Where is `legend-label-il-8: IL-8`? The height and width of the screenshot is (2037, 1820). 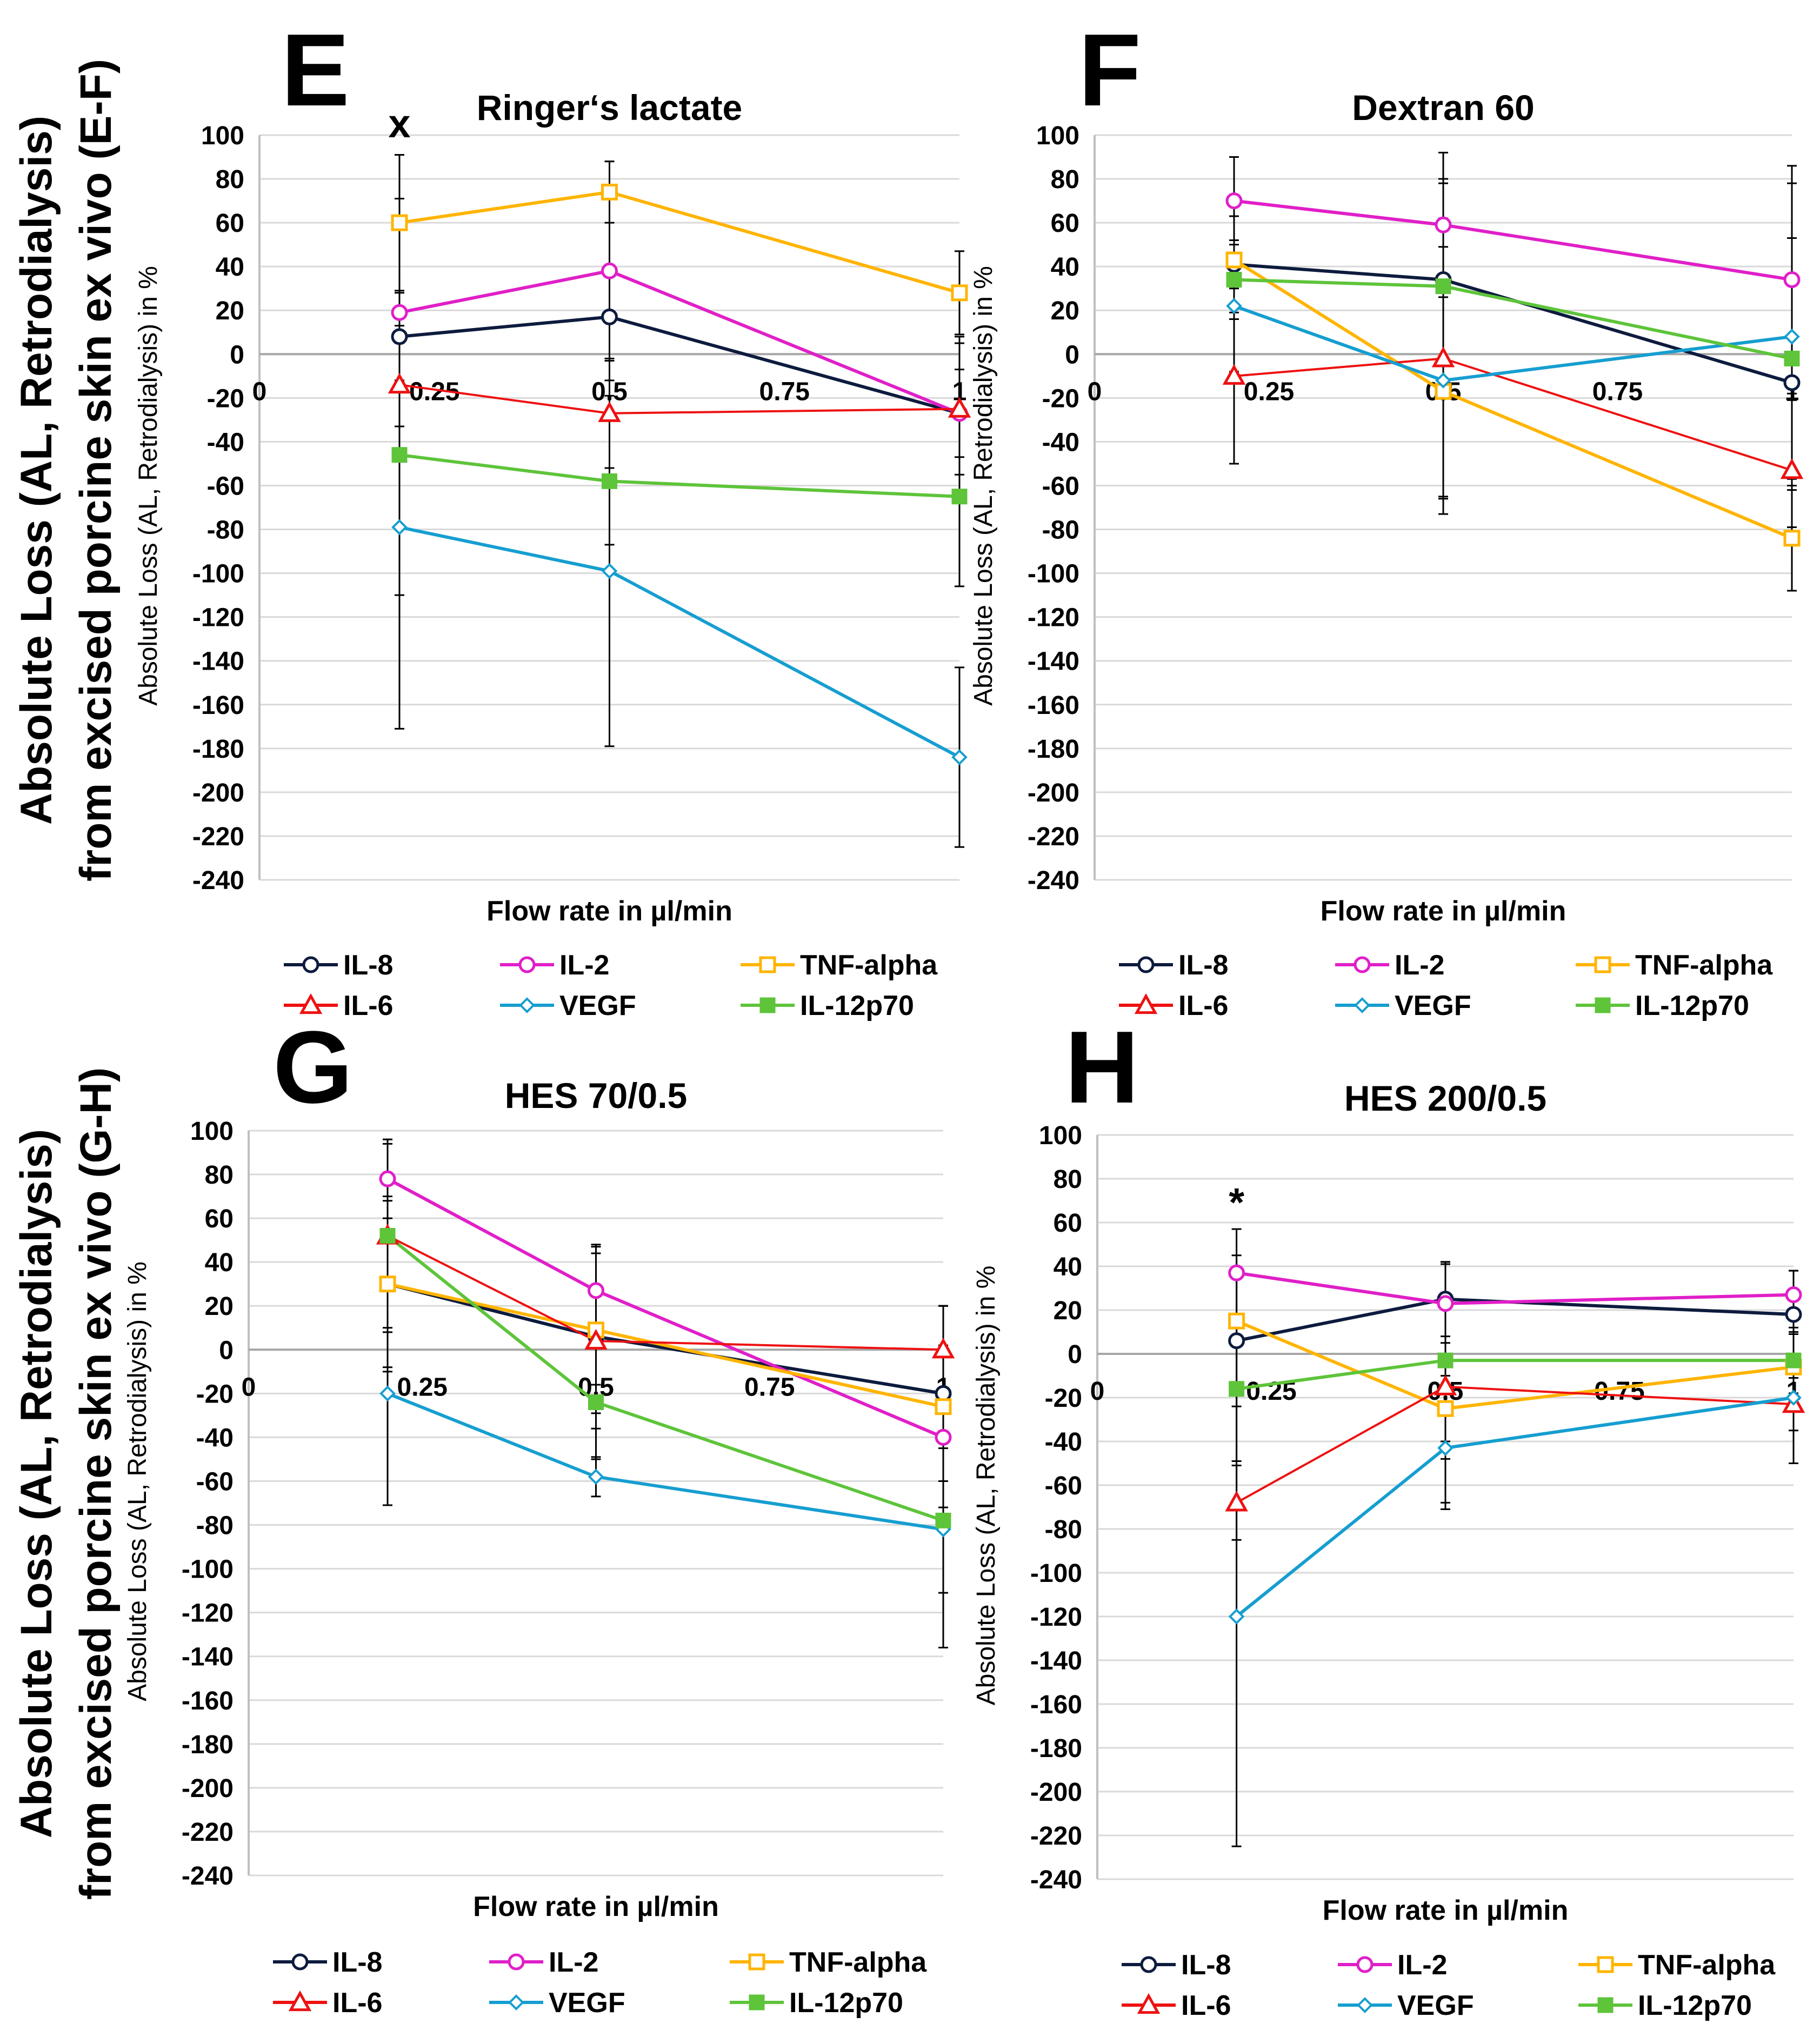
legend-label-il-8: IL-8 is located at coordinates (1206, 1965).